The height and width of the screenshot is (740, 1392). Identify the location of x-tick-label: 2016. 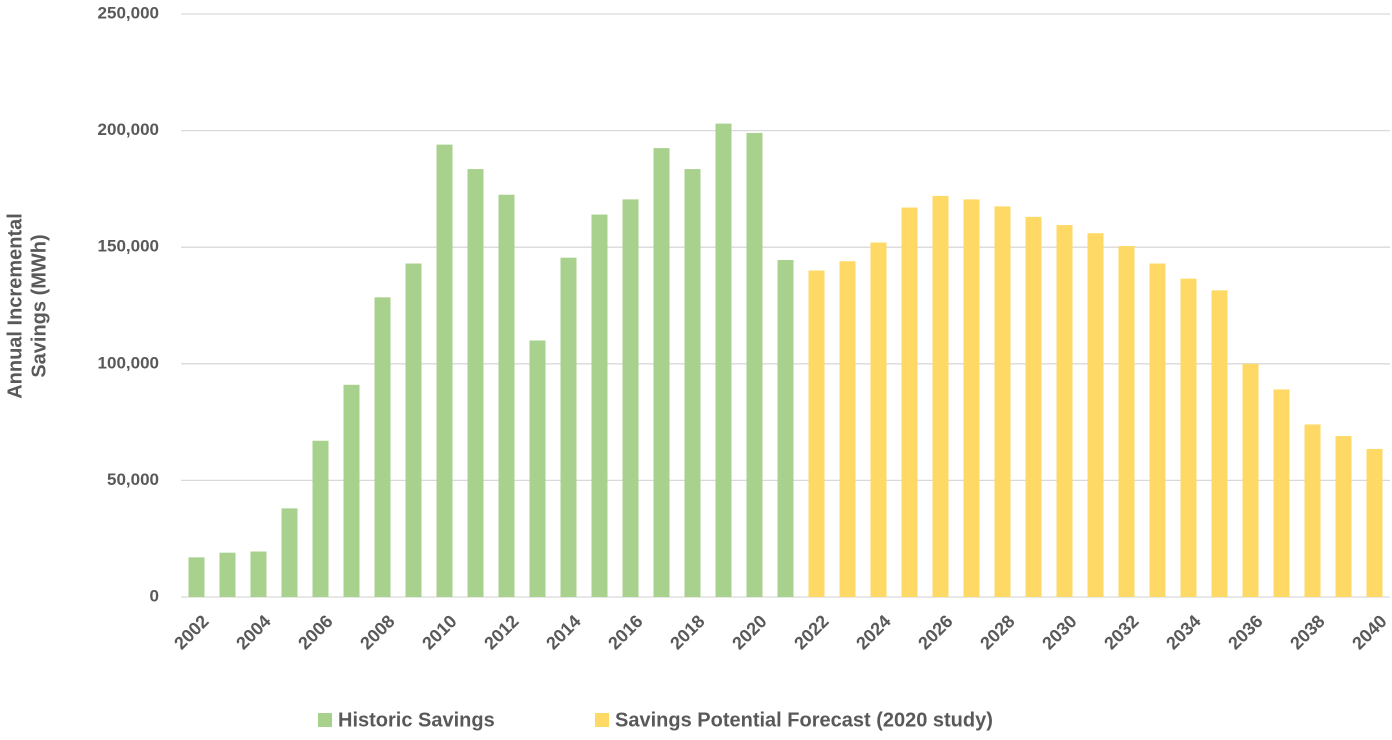
(625, 632).